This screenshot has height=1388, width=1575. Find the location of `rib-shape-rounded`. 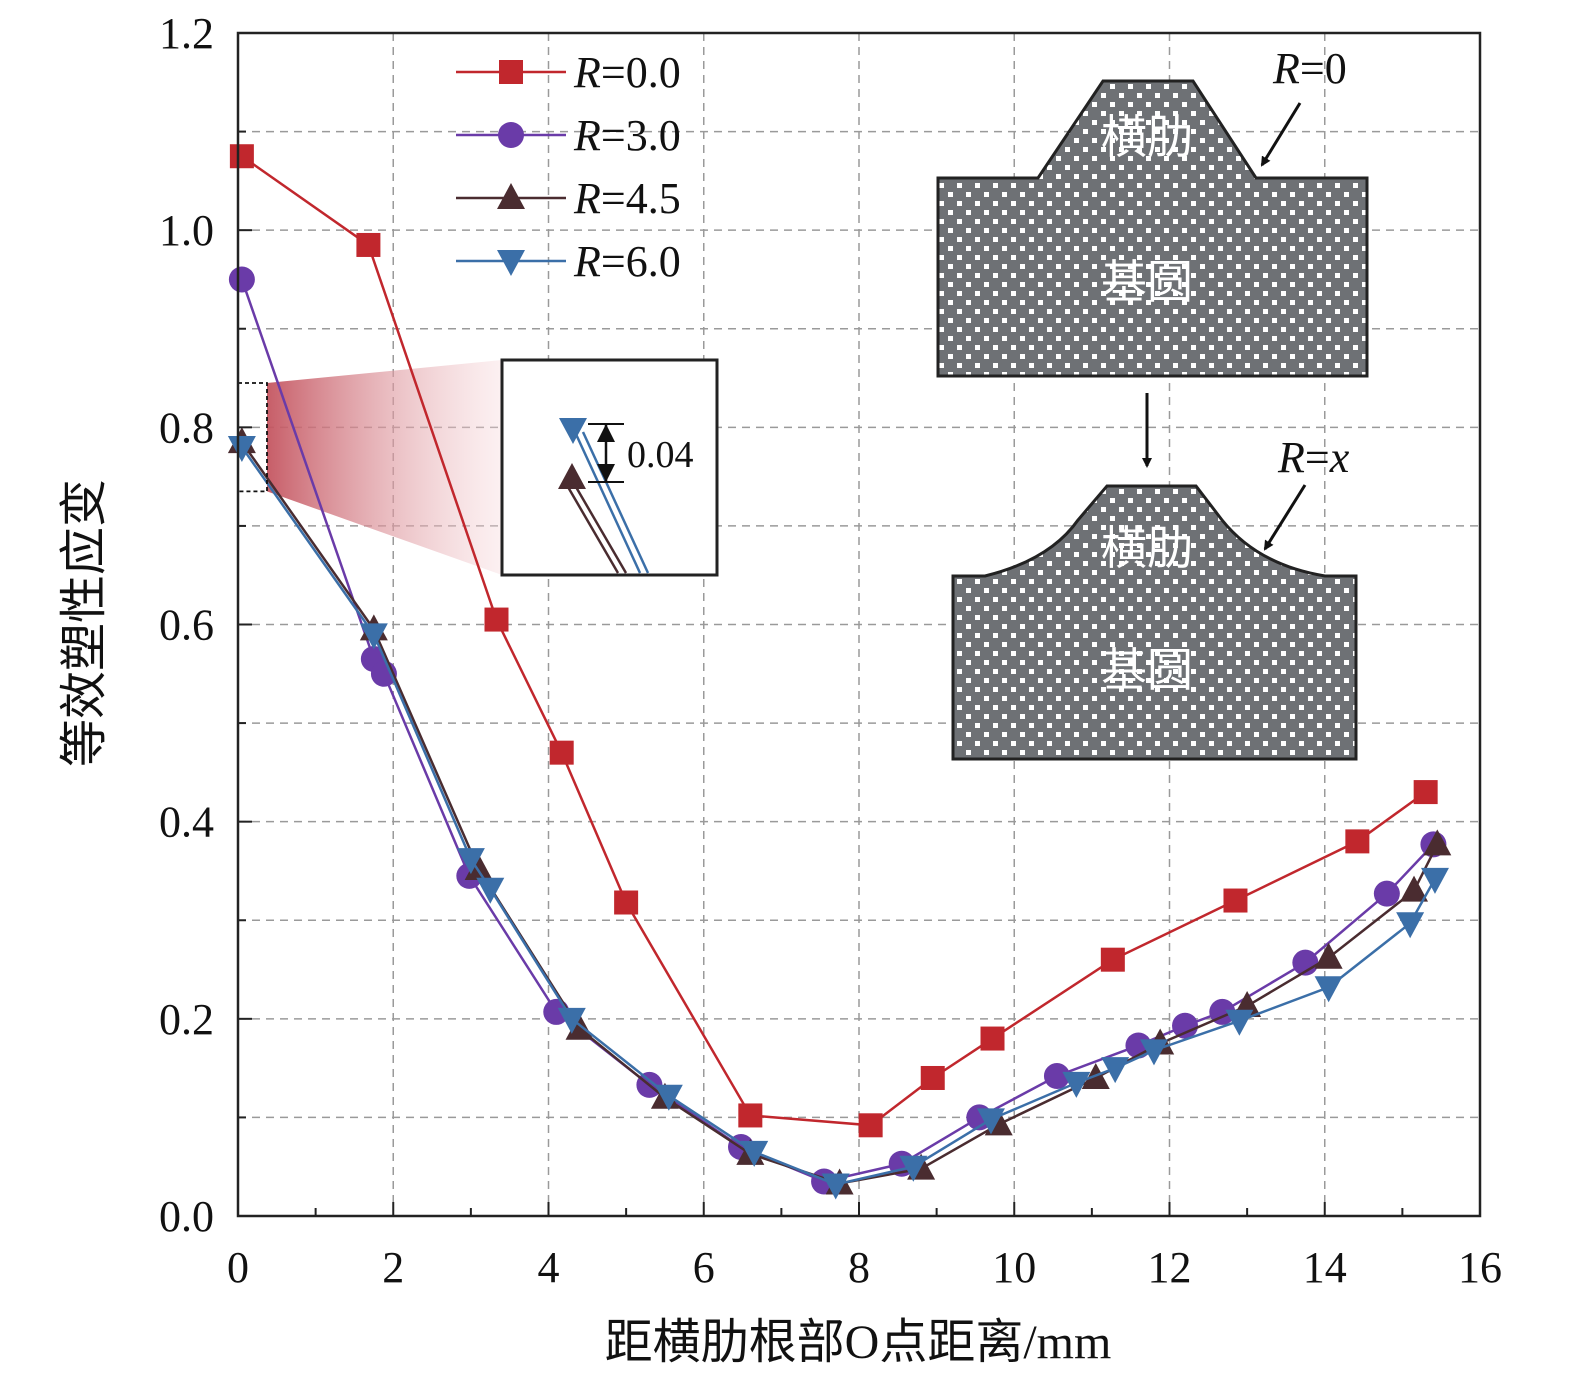

rib-shape-rounded is located at coordinates (1154, 622).